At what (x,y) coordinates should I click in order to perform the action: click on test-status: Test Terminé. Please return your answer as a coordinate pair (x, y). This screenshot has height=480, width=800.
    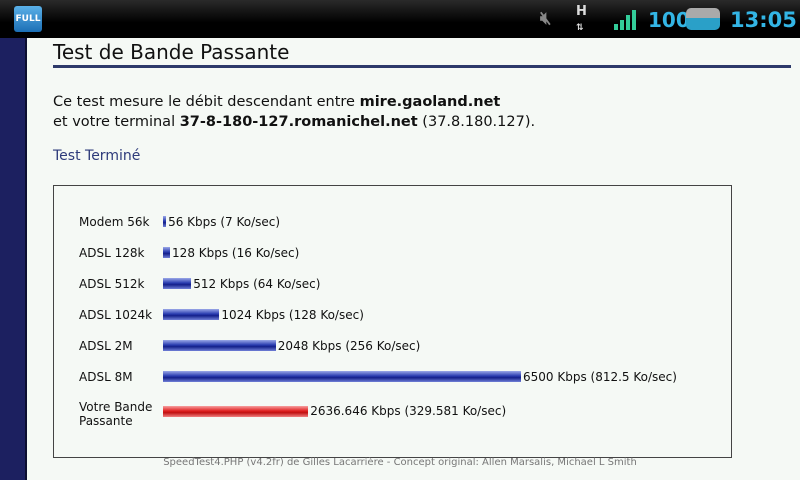
    Looking at the image, I should click on (97, 156).